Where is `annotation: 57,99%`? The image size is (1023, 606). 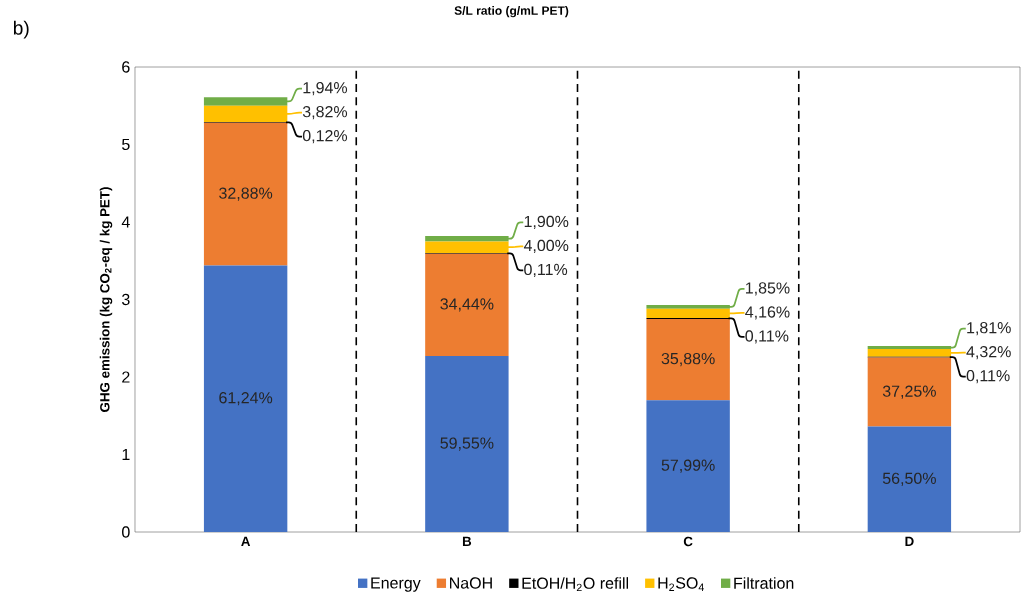
annotation: 57,99% is located at coordinates (688, 466).